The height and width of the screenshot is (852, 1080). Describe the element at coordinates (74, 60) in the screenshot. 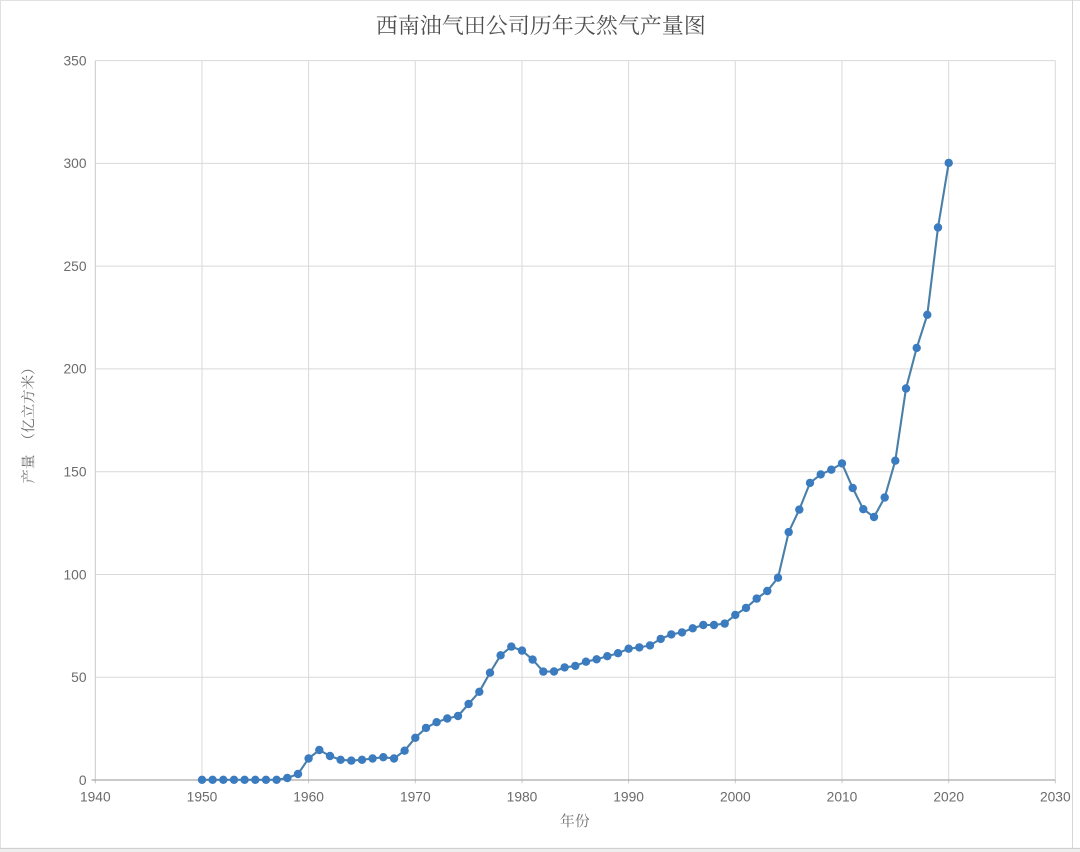

I see `svg-text: 350` at that location.